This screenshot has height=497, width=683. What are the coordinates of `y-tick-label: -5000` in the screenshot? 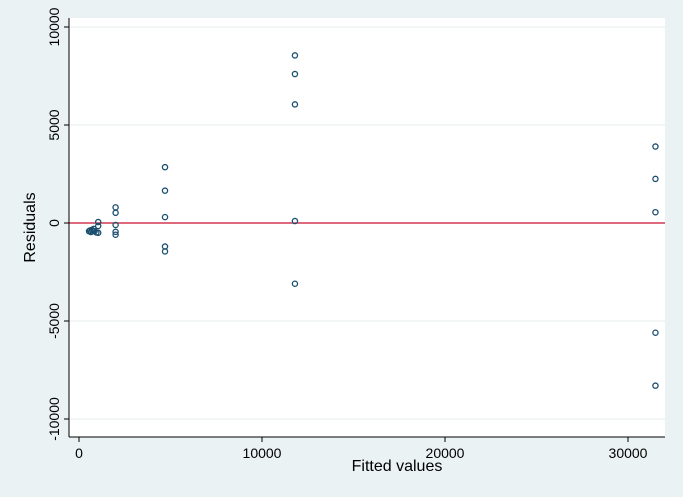 It's located at (54, 321).